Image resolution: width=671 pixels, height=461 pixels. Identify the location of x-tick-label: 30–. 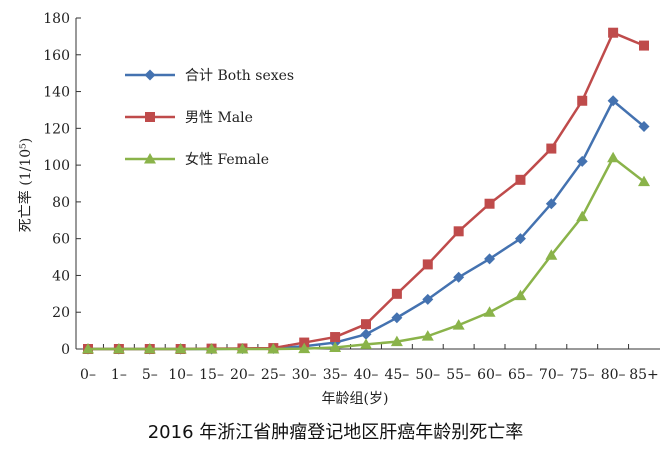
(304, 375).